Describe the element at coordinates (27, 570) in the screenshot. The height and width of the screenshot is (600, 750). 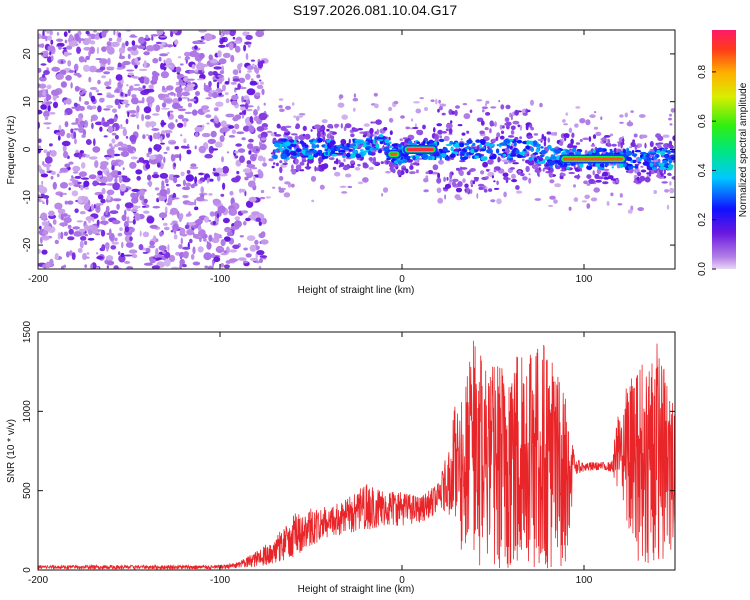
I see `snr-y-tick-label: 0` at that location.